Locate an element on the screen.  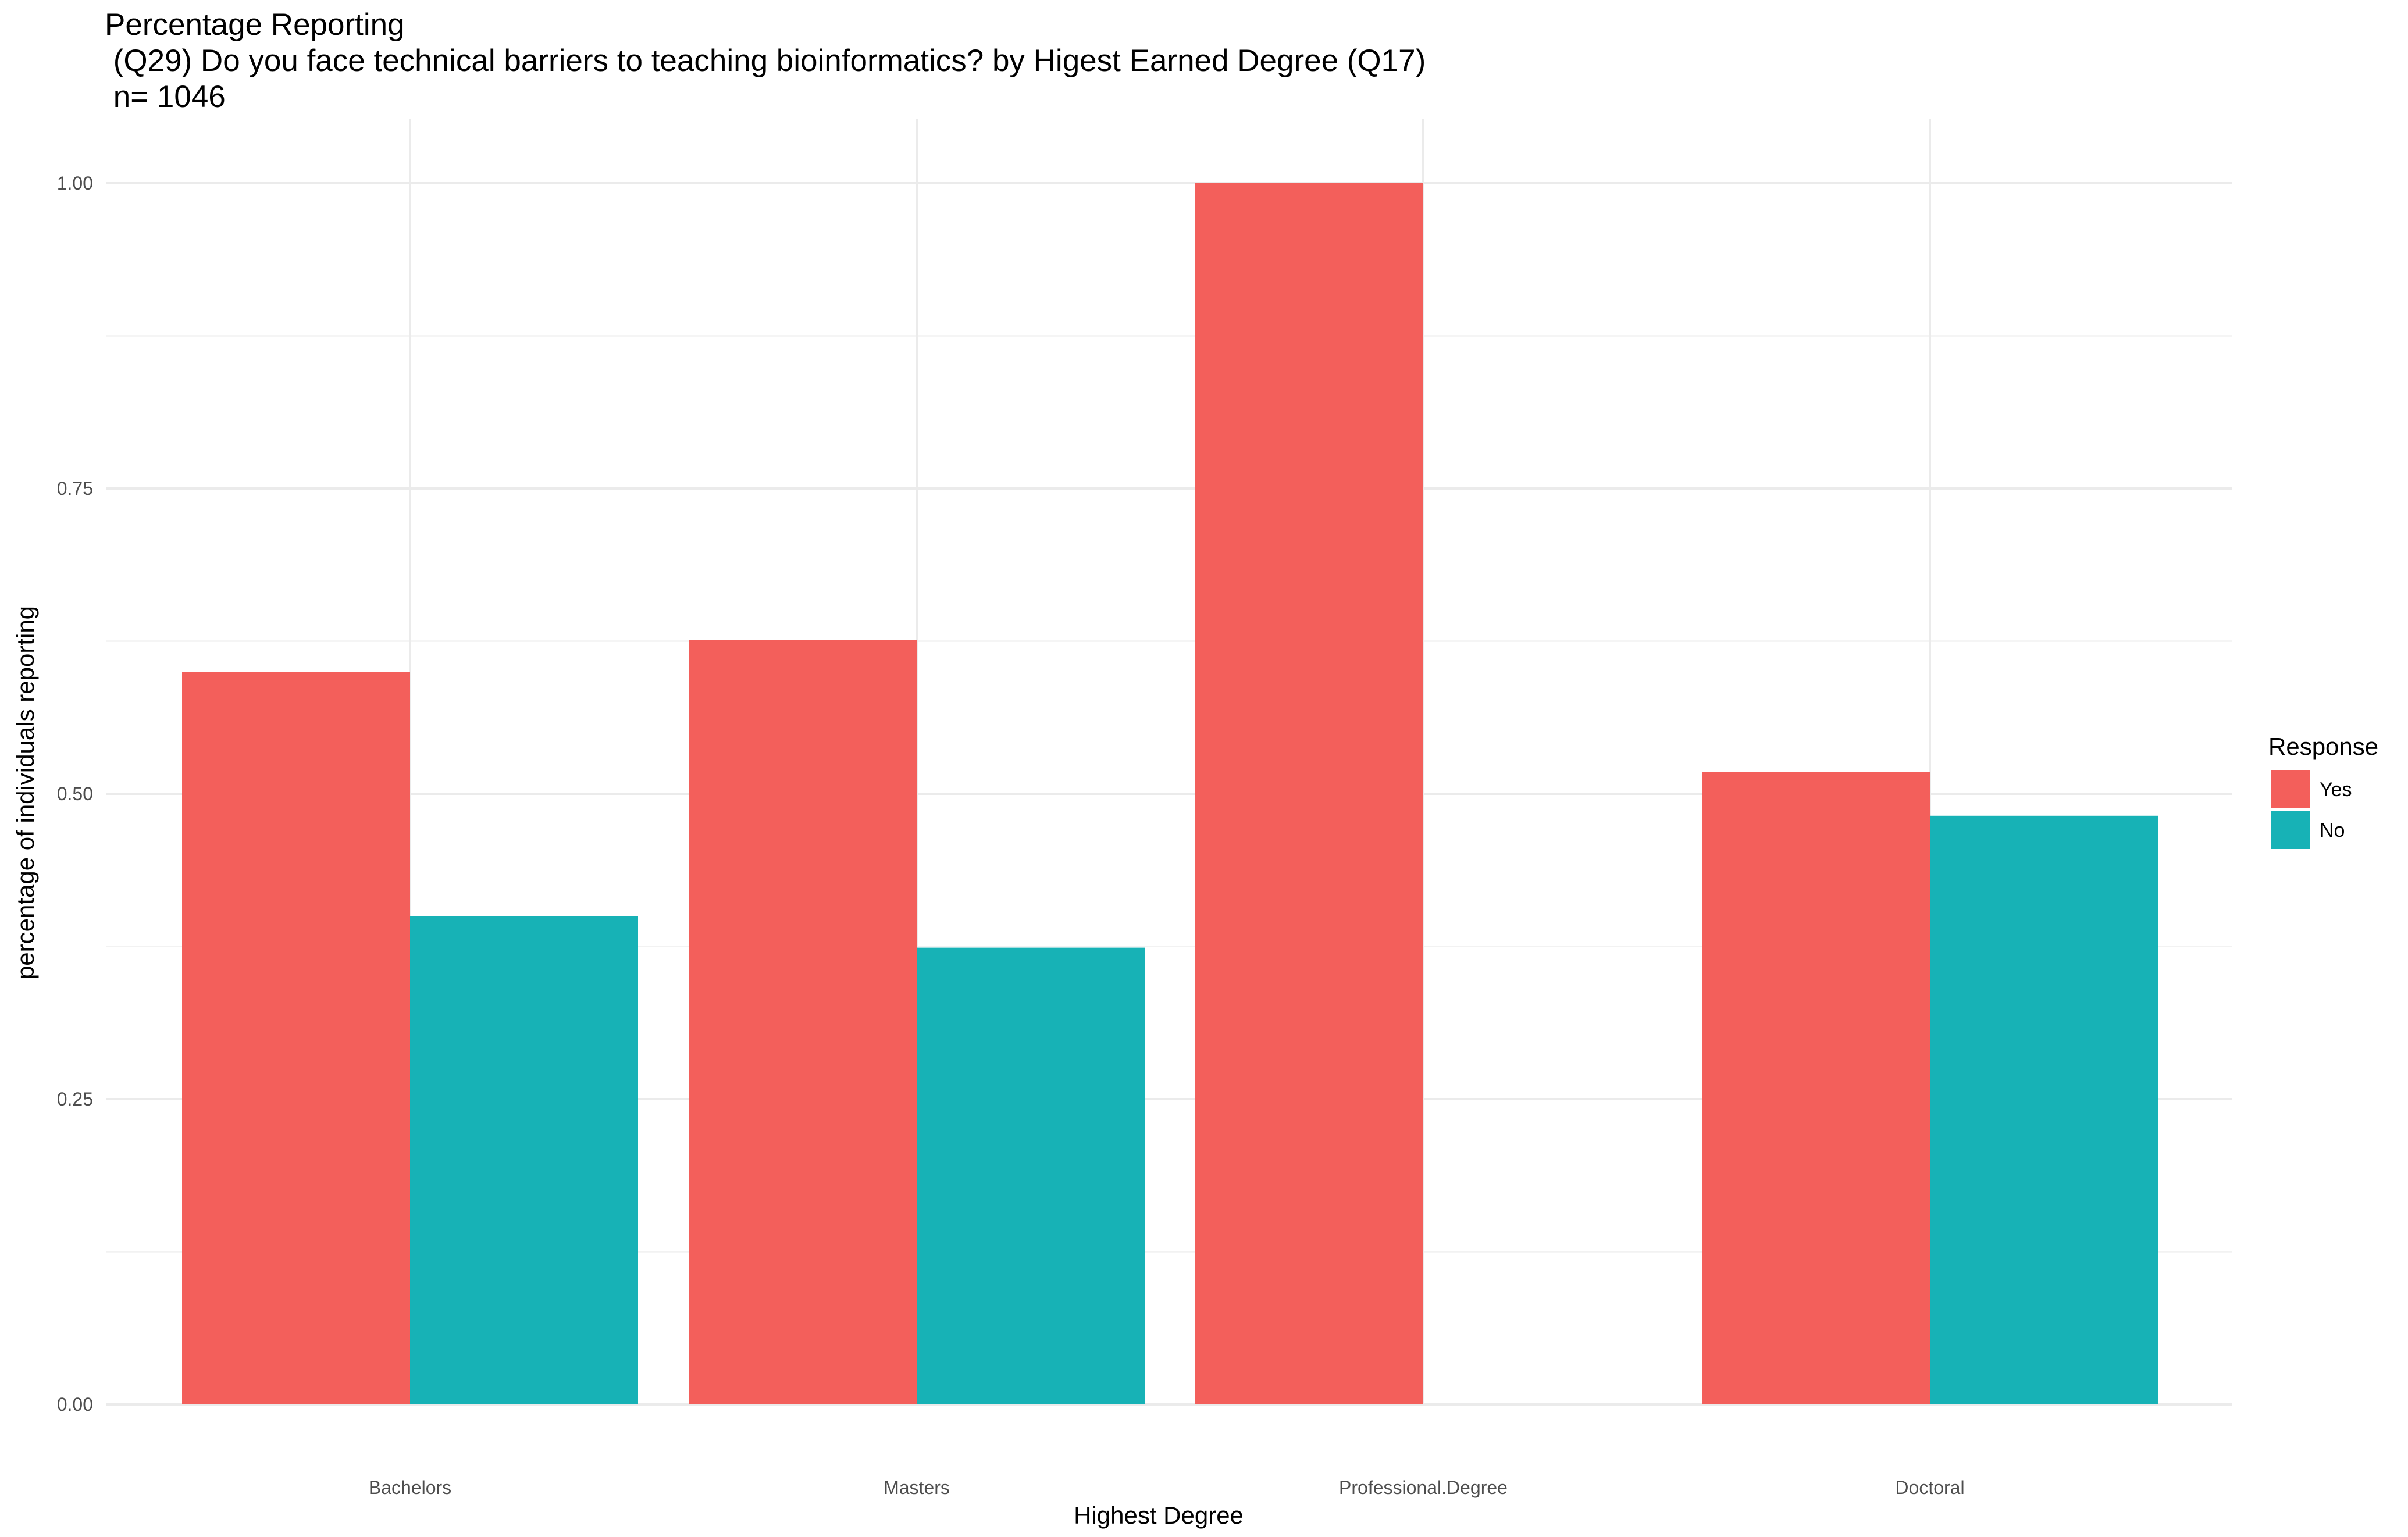
x-tick-label: Bachelors is located at coordinates (410, 1487).